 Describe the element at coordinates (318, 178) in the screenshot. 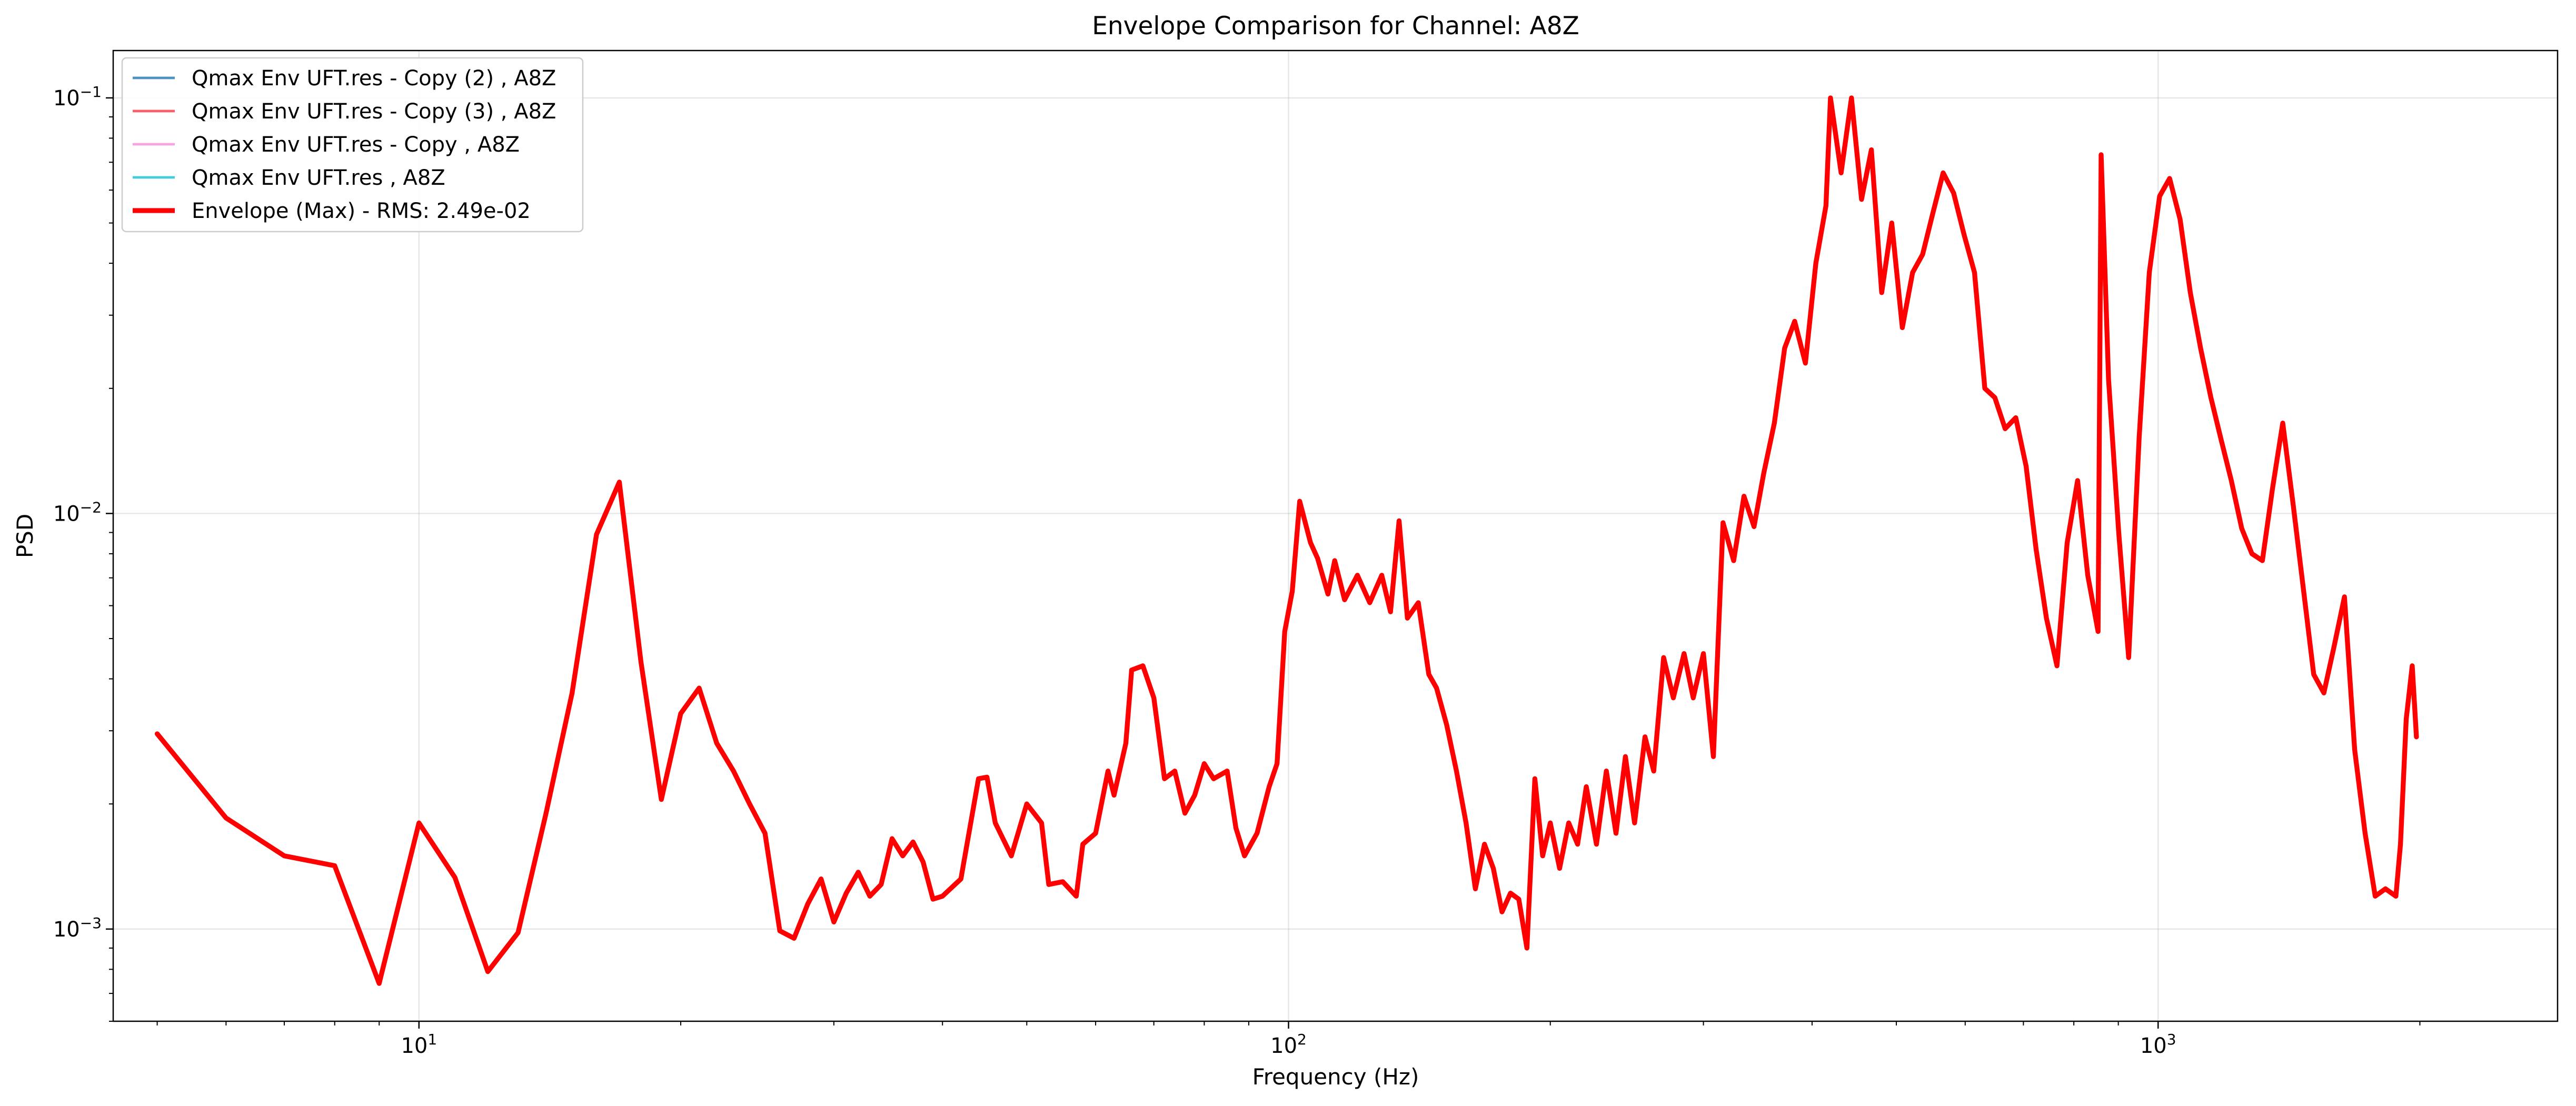

I see `legend-entry-label: Qmax Env UFT.res , A8Z` at that location.